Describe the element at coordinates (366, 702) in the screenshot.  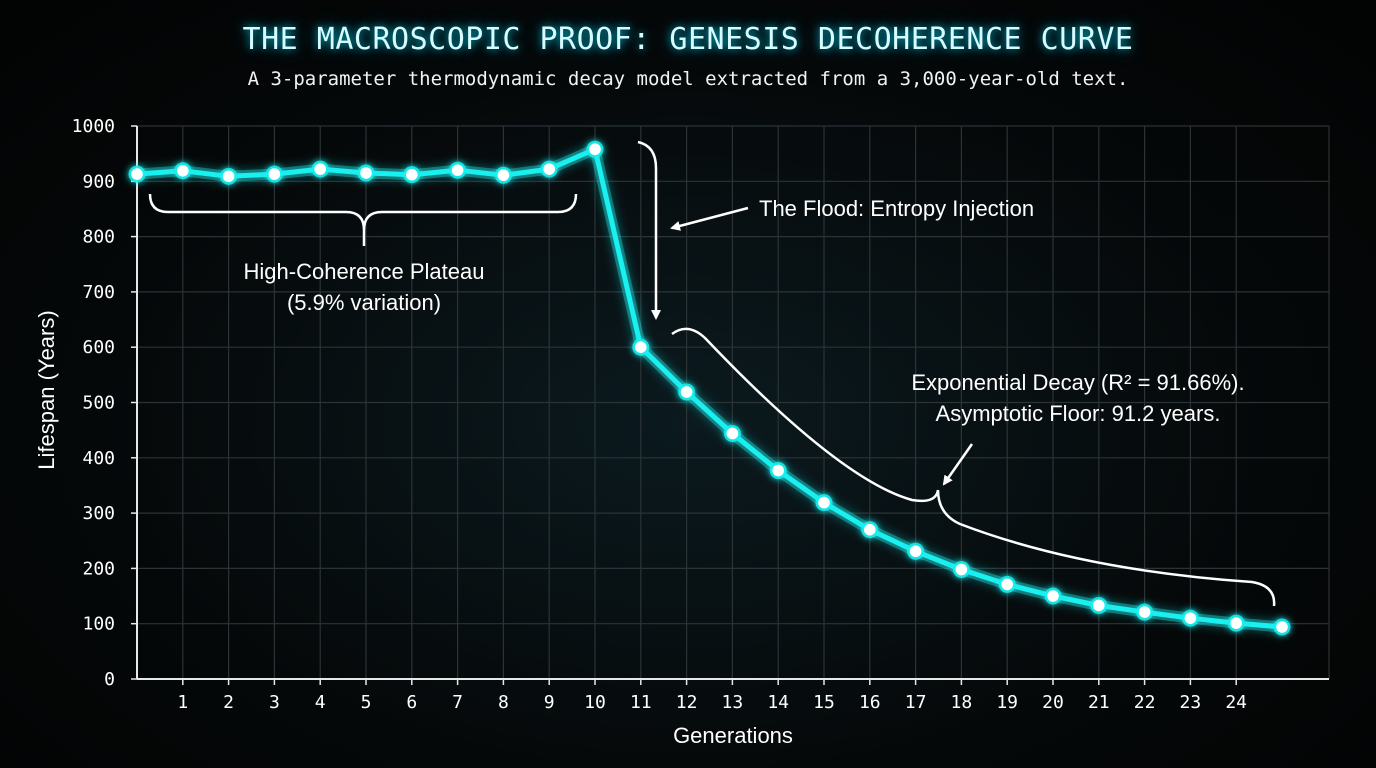
I see `x-tick-label: 5` at that location.